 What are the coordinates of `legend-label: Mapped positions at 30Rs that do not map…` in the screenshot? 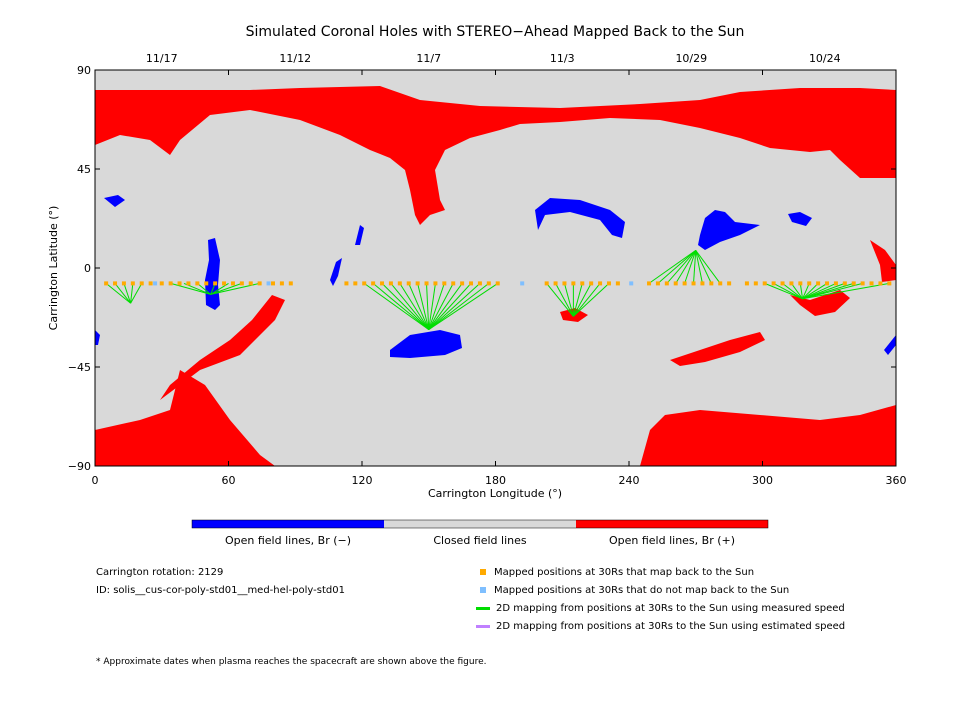 It's located at (642, 590).